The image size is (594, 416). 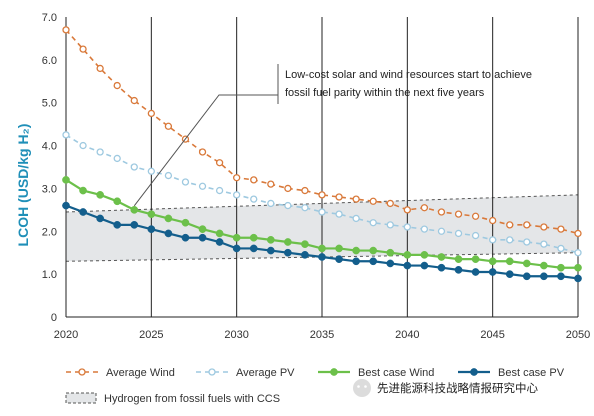 I want to click on legend-label: Average Wind, so click(x=140, y=373).